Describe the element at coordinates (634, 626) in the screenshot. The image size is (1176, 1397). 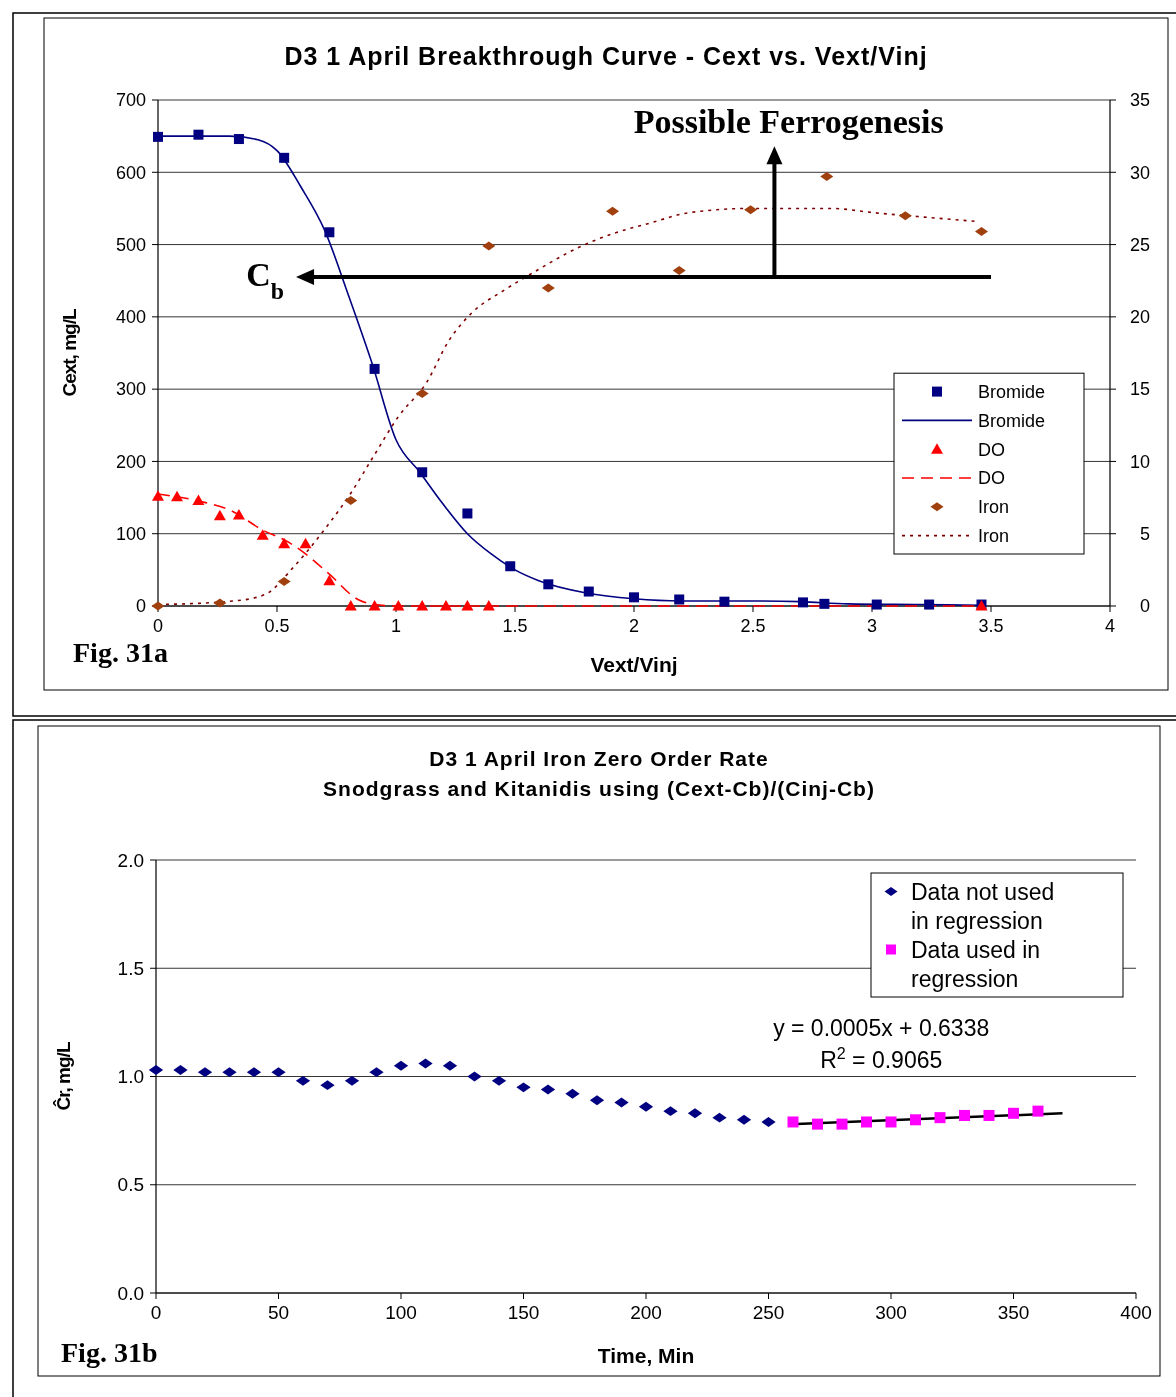
I see `x-tick-label: 2` at that location.